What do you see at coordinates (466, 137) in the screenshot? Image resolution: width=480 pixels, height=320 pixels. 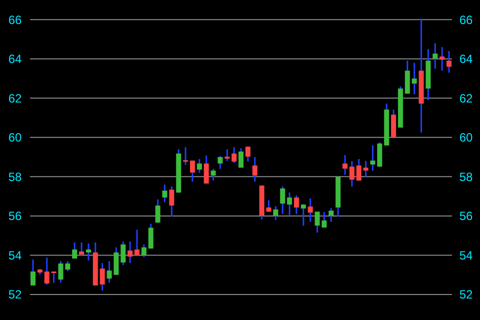 I see `y2-tick-label: 60` at bounding box center [466, 137].